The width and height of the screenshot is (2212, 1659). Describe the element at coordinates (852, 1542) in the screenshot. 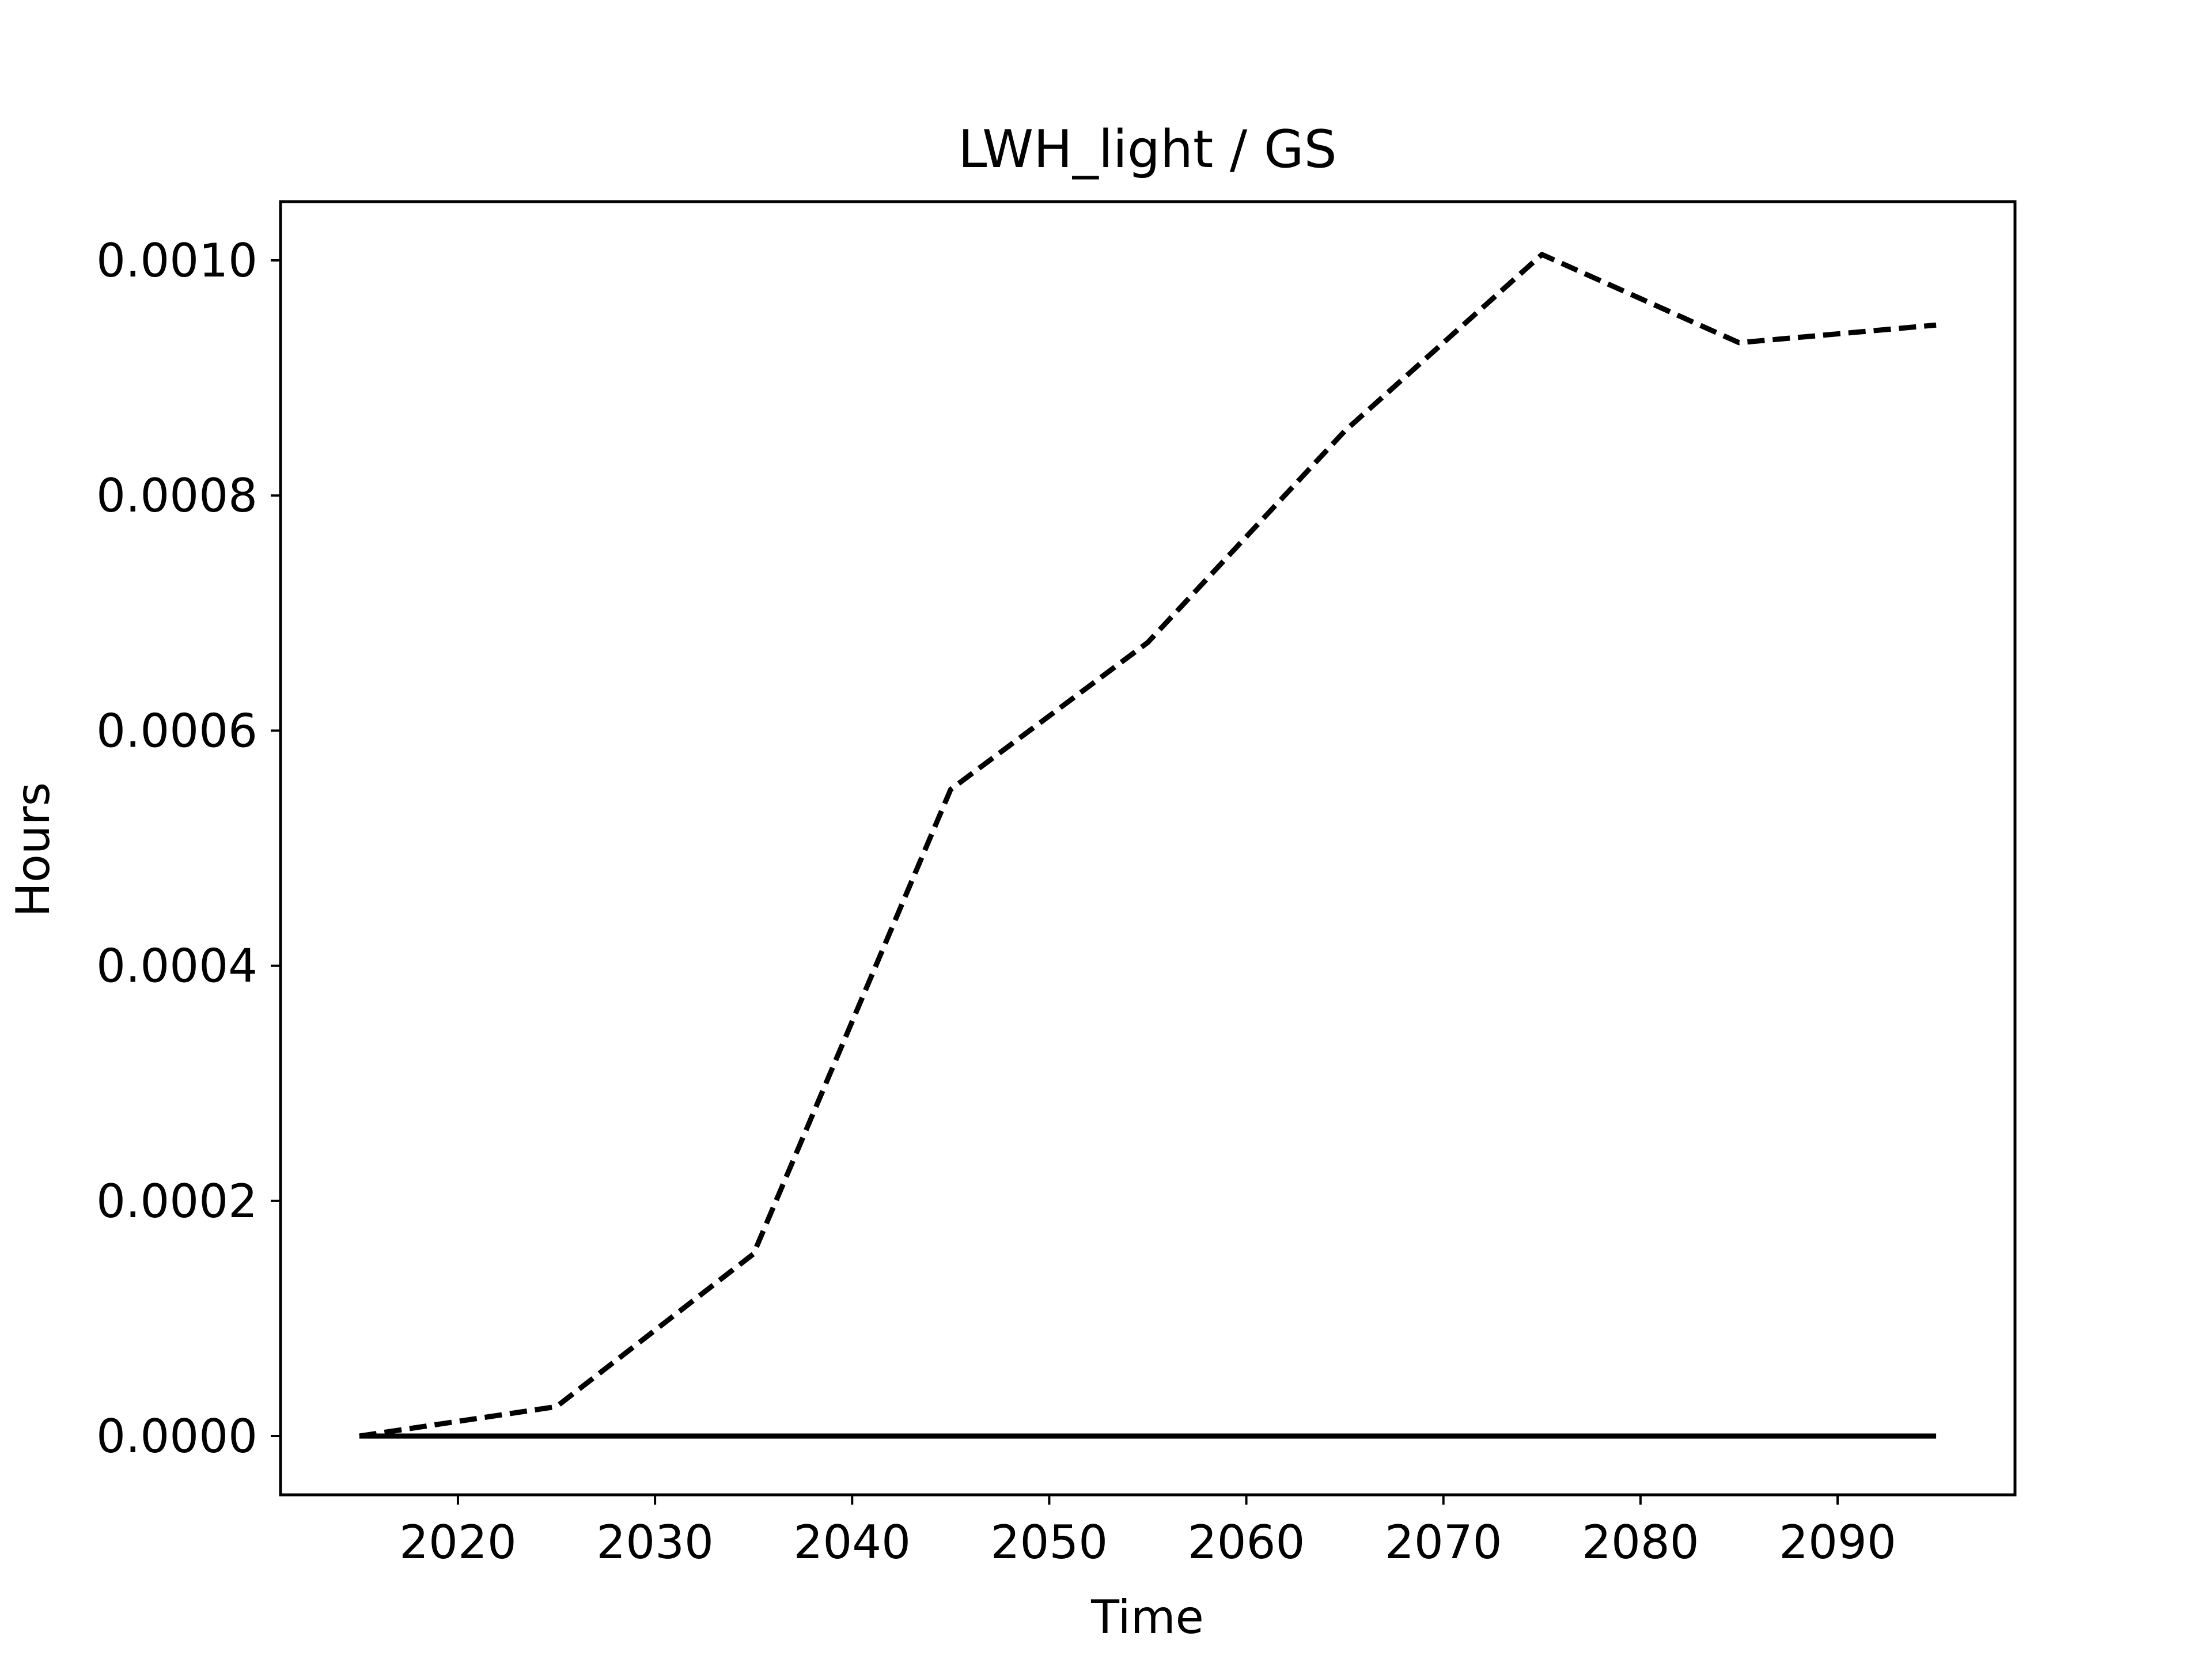

I see `x-tick-label: 2040` at that location.